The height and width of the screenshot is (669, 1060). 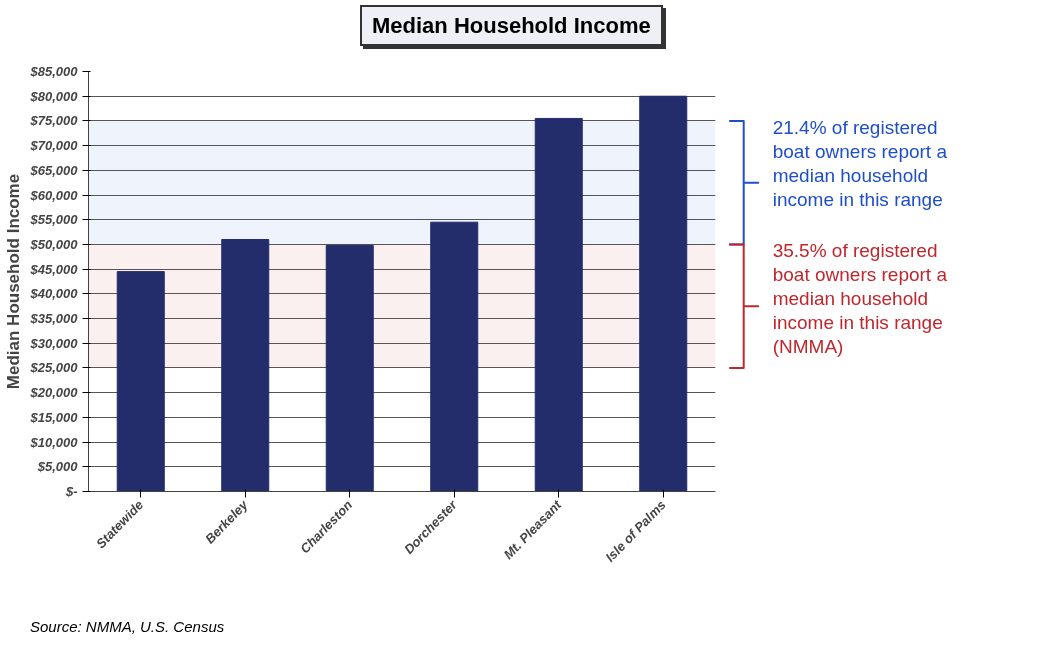 What do you see at coordinates (54, 72) in the screenshot?
I see `y-tick-label: $85,000` at bounding box center [54, 72].